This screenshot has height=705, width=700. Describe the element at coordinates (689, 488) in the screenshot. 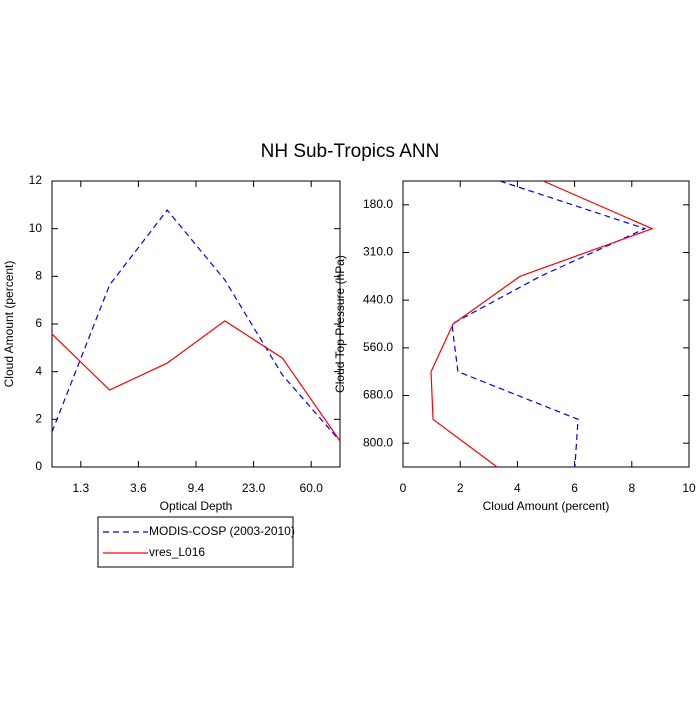

I see `x-tick-label: 10` at that location.